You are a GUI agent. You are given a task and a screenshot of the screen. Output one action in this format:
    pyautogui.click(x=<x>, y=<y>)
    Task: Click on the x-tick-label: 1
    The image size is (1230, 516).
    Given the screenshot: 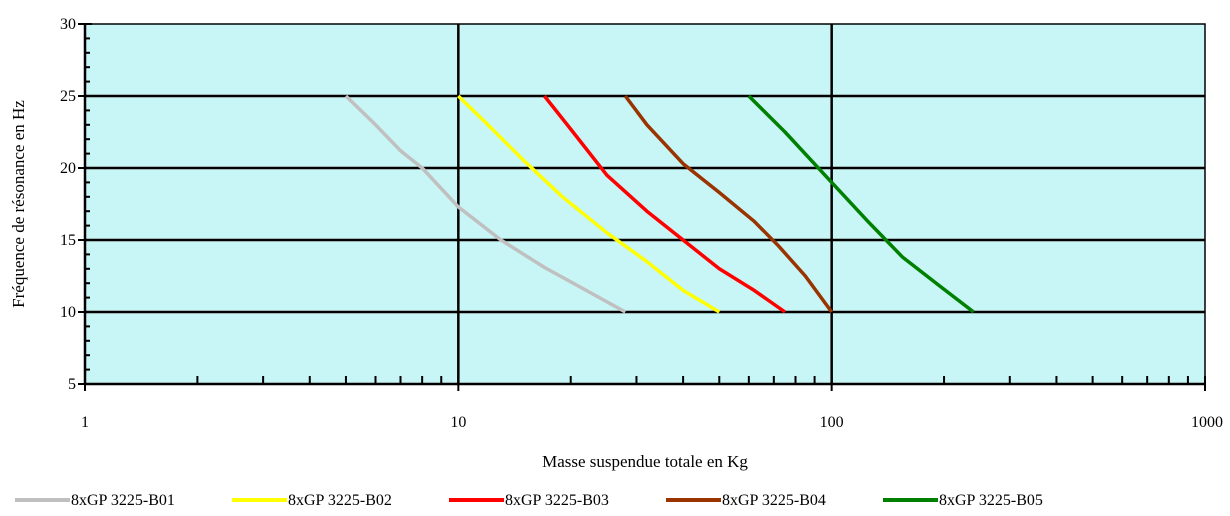 What is the action you would take?
    pyautogui.click(x=85, y=422)
    